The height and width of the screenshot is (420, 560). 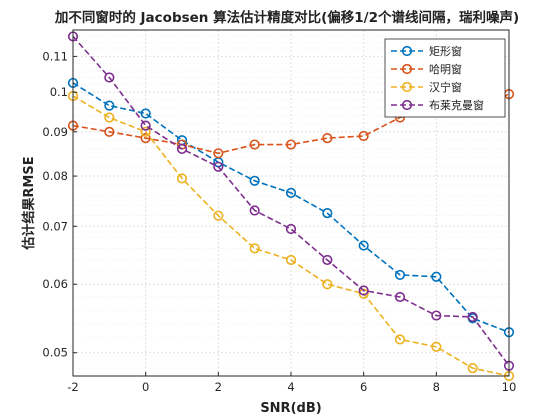 What do you see at coordinates (456, 105) in the screenshot?
I see `legend-label: 布莱克曼窗` at bounding box center [456, 105].